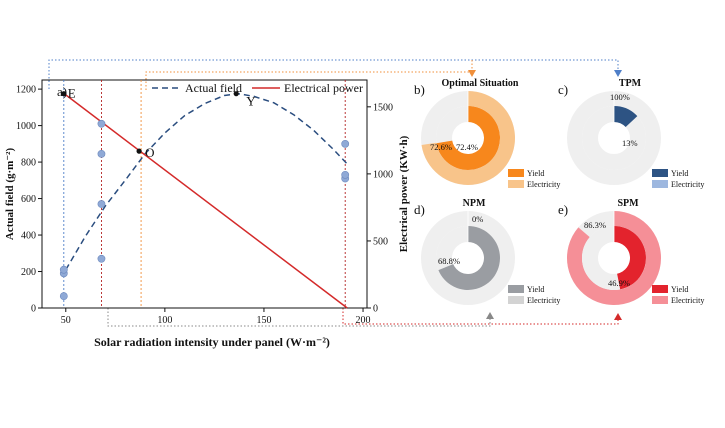 Image resolution: width=725 pixels, height=428 pixels. Describe the element at coordinates (474, 203) in the screenshot. I see `donut-title: NPM` at that location.